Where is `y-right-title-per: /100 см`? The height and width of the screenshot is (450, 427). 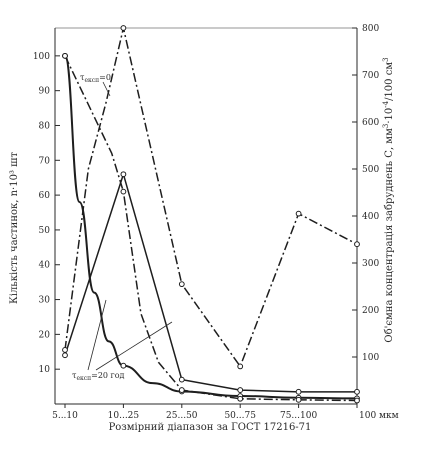 y-right-title-per: /100 см is located at coordinates (389, 81).